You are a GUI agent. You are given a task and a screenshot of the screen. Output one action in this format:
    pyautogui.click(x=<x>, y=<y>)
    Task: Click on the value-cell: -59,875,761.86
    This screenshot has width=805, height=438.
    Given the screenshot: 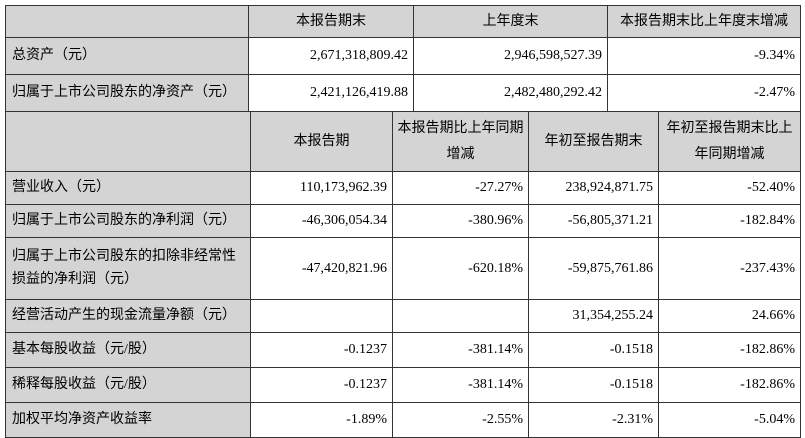 What is the action you would take?
    pyautogui.click(x=593, y=268)
    